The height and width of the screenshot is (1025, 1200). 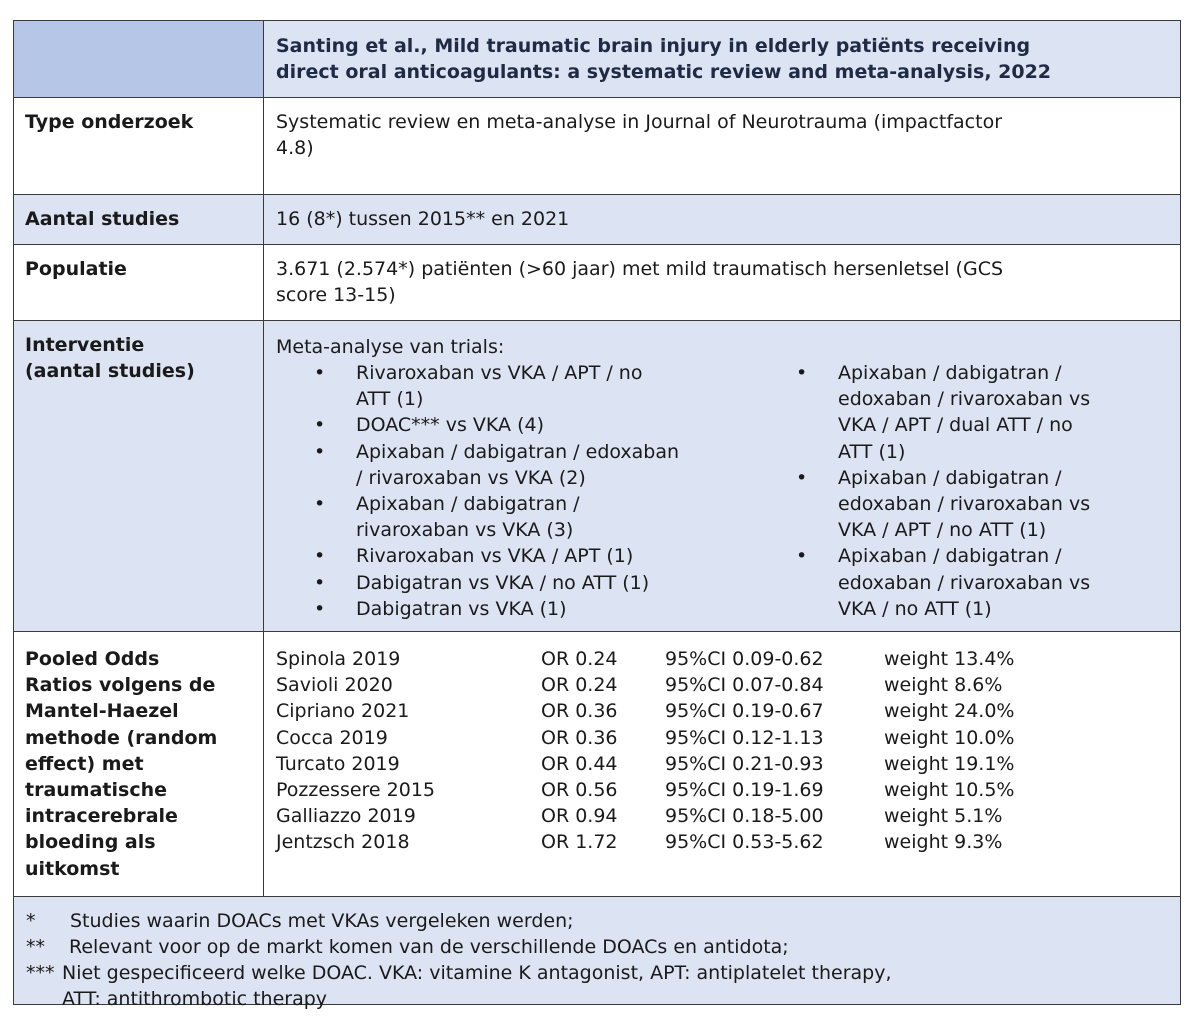 What do you see at coordinates (338, 763) in the screenshot?
I see `pooled-entry-study: Turcato 2019` at bounding box center [338, 763].